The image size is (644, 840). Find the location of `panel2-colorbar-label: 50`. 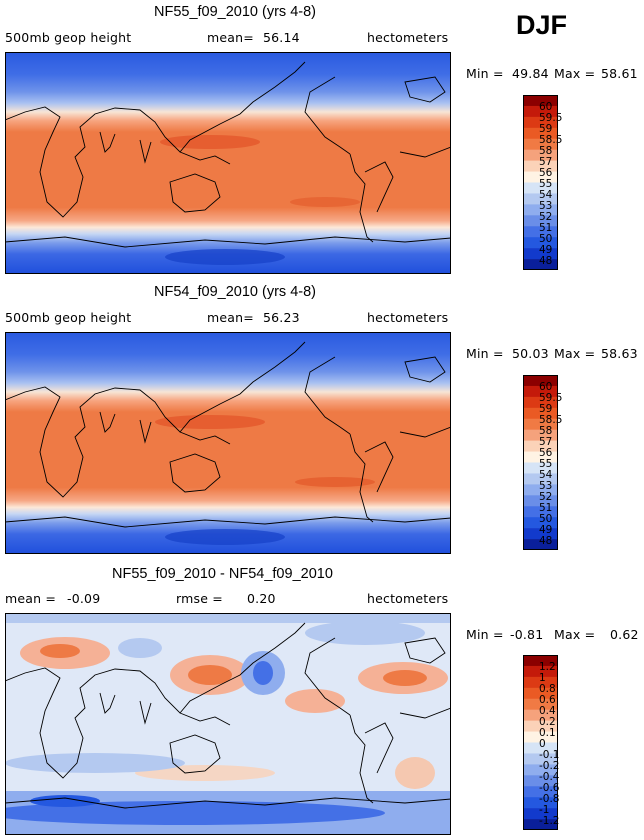

panel2-colorbar-label: 50 is located at coordinates (546, 519).